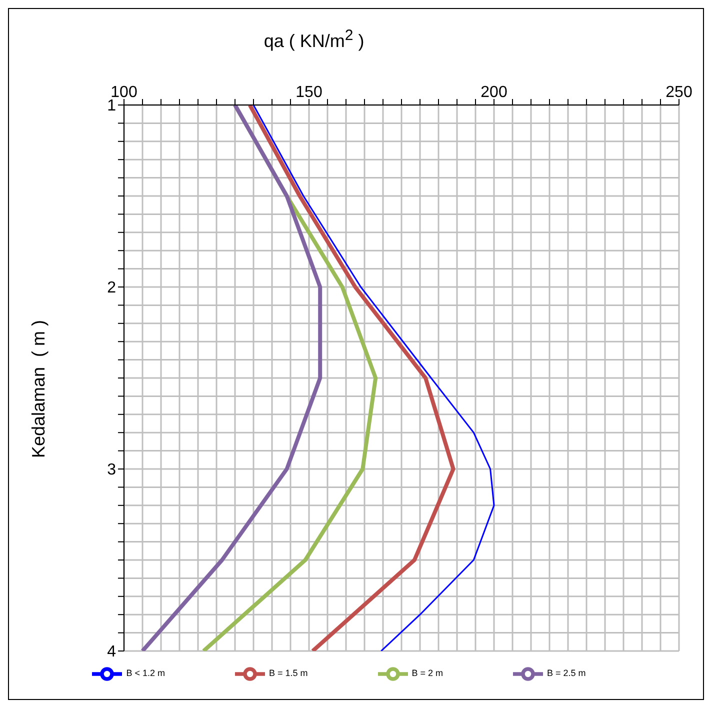 The width and height of the screenshot is (712, 708). What do you see at coordinates (111, 470) in the screenshot?
I see `y-tick-label: 3` at bounding box center [111, 470].